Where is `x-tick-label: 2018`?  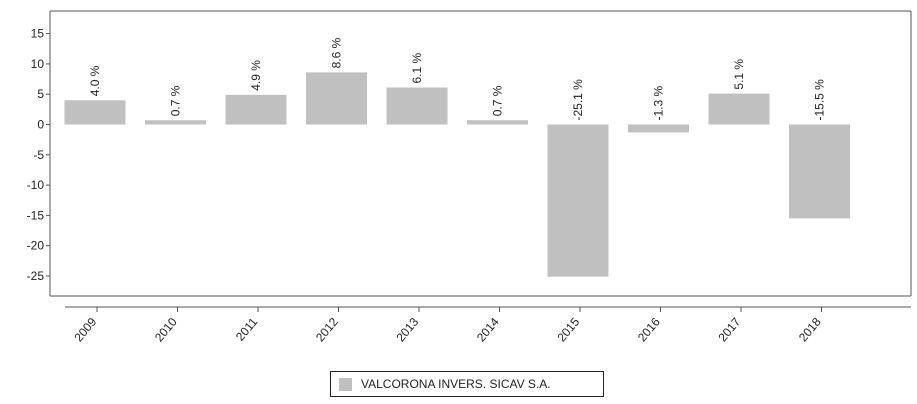
x-tick-label: 2018 is located at coordinates (810, 330).